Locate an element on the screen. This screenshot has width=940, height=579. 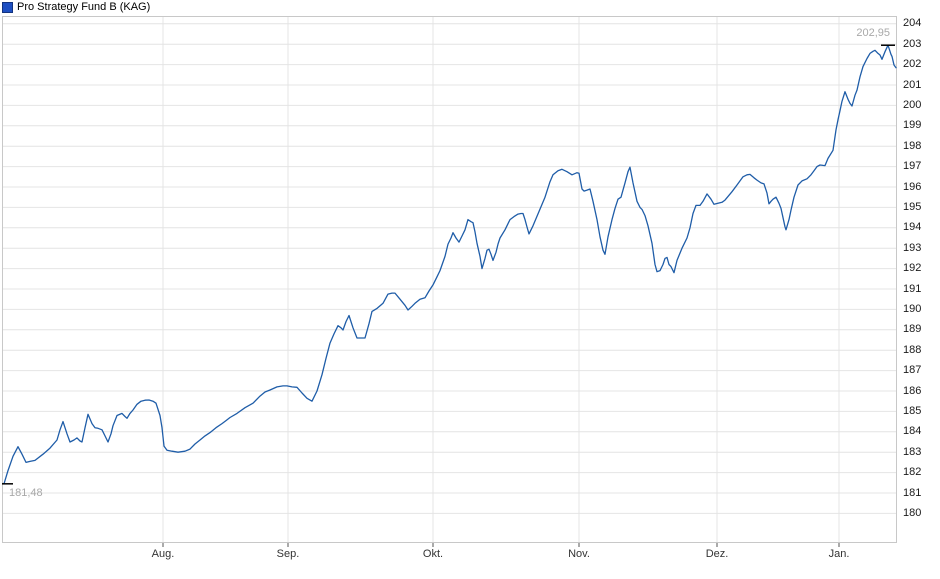
x-axis-label: Jan. is located at coordinates (839, 554).